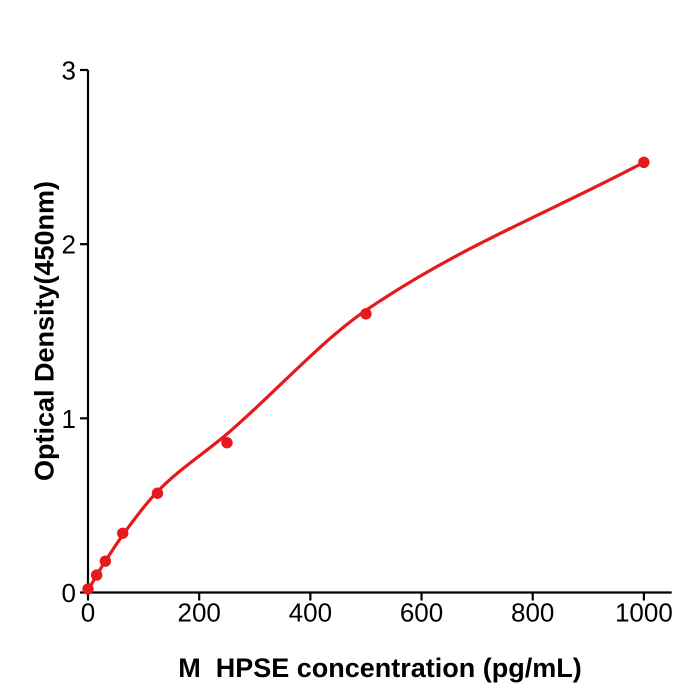 Image resolution: width=700 pixels, height=700 pixels. What do you see at coordinates (69, 419) in the screenshot?
I see `y-tick-label-1: 1` at bounding box center [69, 419].